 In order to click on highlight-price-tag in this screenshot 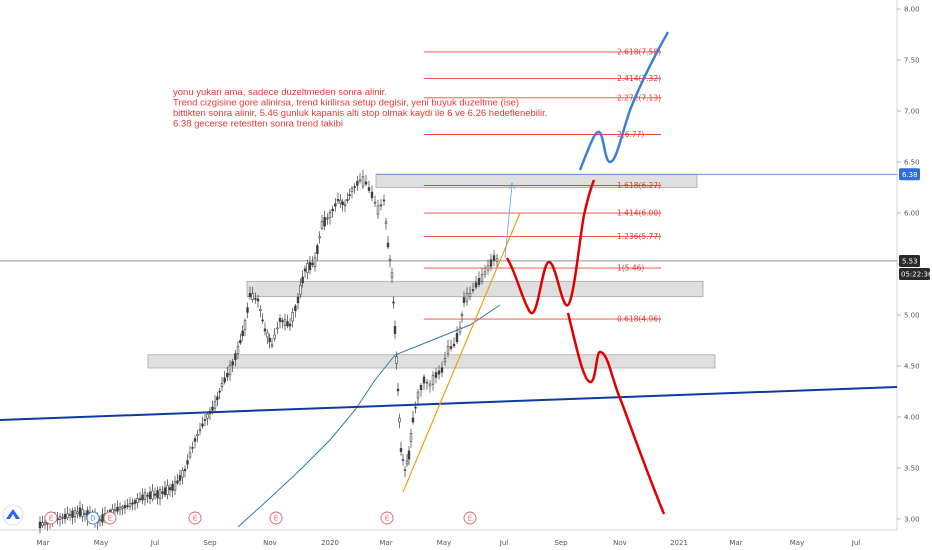, I will do `click(909, 174)`.